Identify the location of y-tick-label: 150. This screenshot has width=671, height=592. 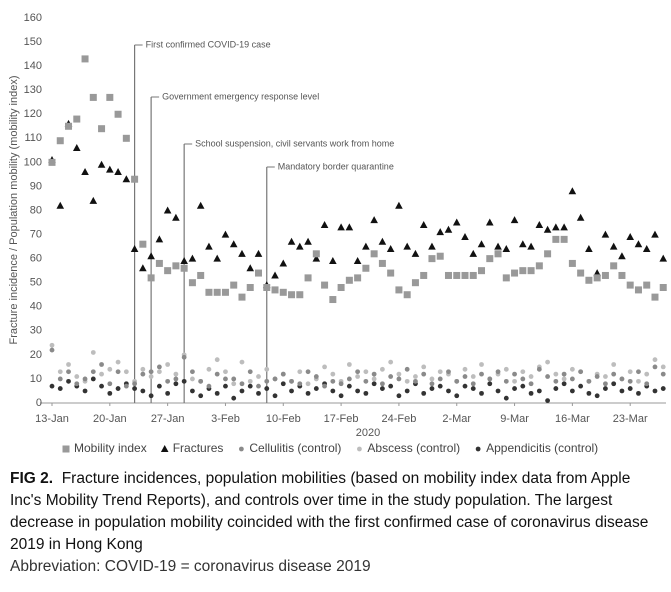
(33, 42).